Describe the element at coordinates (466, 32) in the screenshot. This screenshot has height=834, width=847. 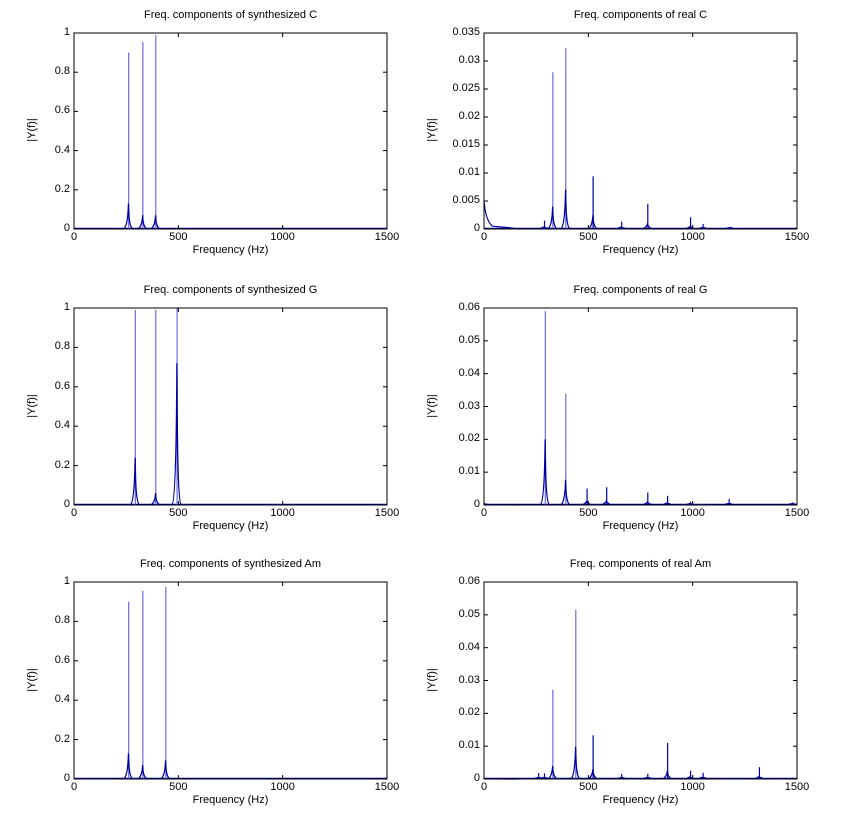
I see `y-tick-label: 0.035` at that location.